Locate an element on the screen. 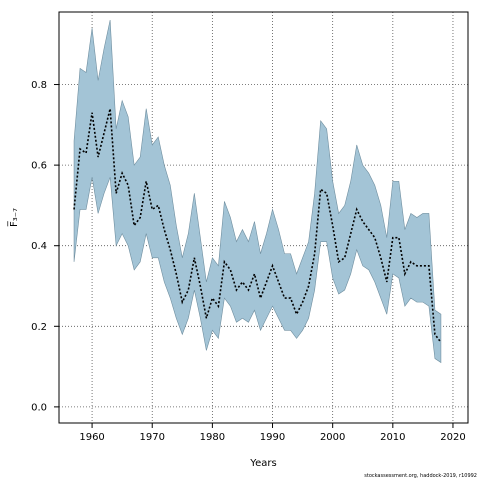 The height and width of the screenshot is (480, 480). x-tick-label: 1970 is located at coordinates (152, 437).